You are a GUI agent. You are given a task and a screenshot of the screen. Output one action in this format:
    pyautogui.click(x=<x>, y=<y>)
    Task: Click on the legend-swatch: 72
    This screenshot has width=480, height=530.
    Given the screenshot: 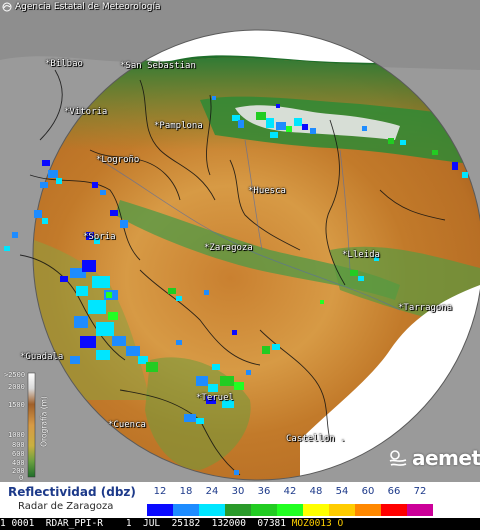 What is the action you would take?
    pyautogui.click(x=420, y=500)
    